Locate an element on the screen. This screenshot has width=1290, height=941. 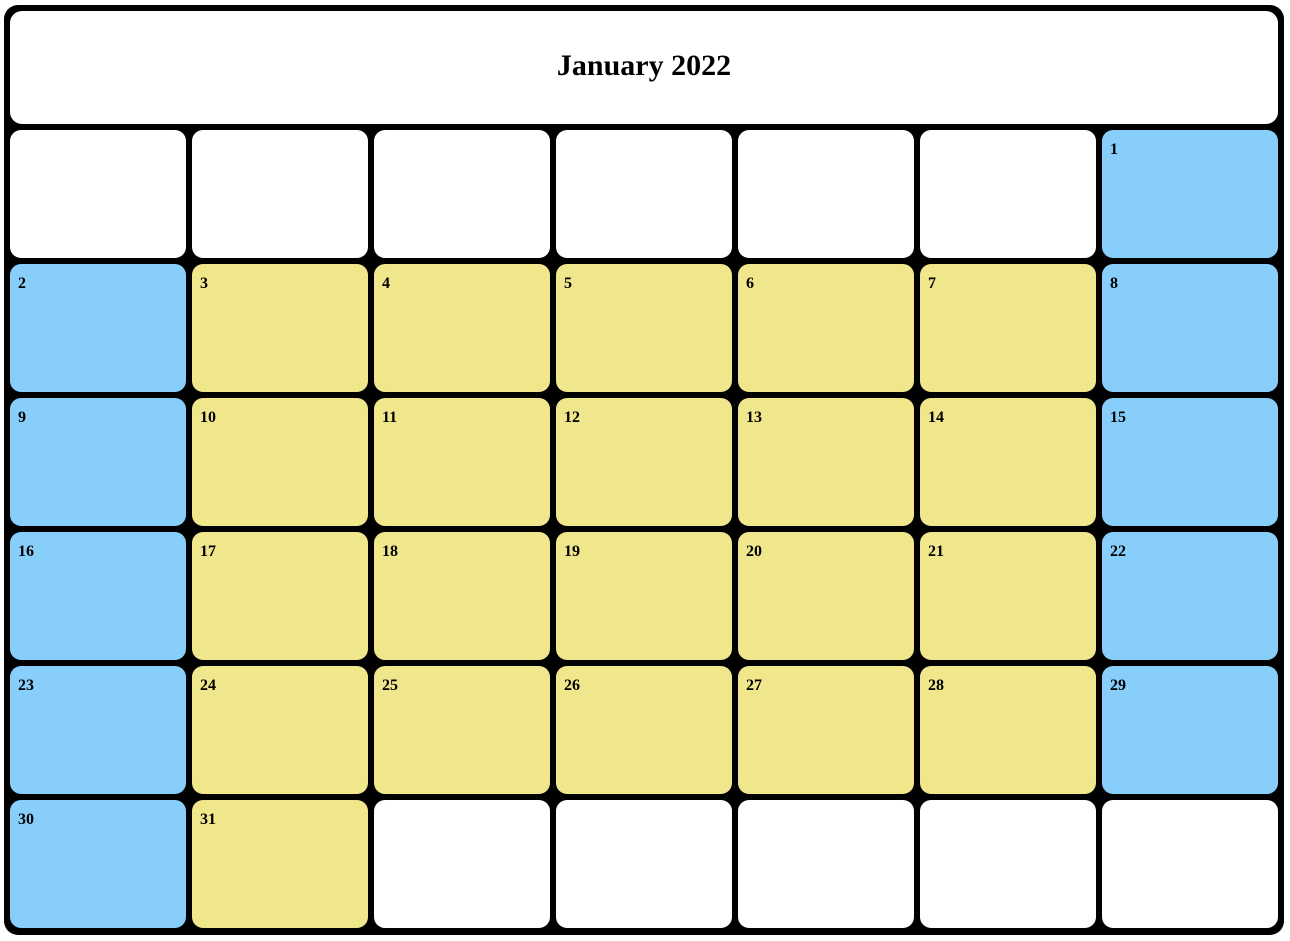
day-cell-1: 1 is located at coordinates (1190, 194).